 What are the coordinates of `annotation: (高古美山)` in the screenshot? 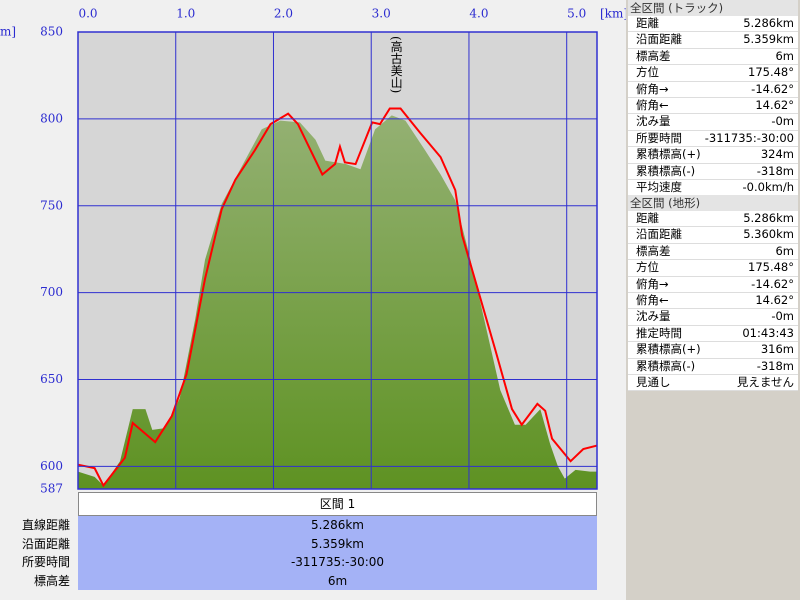 It's located at (396, 64).